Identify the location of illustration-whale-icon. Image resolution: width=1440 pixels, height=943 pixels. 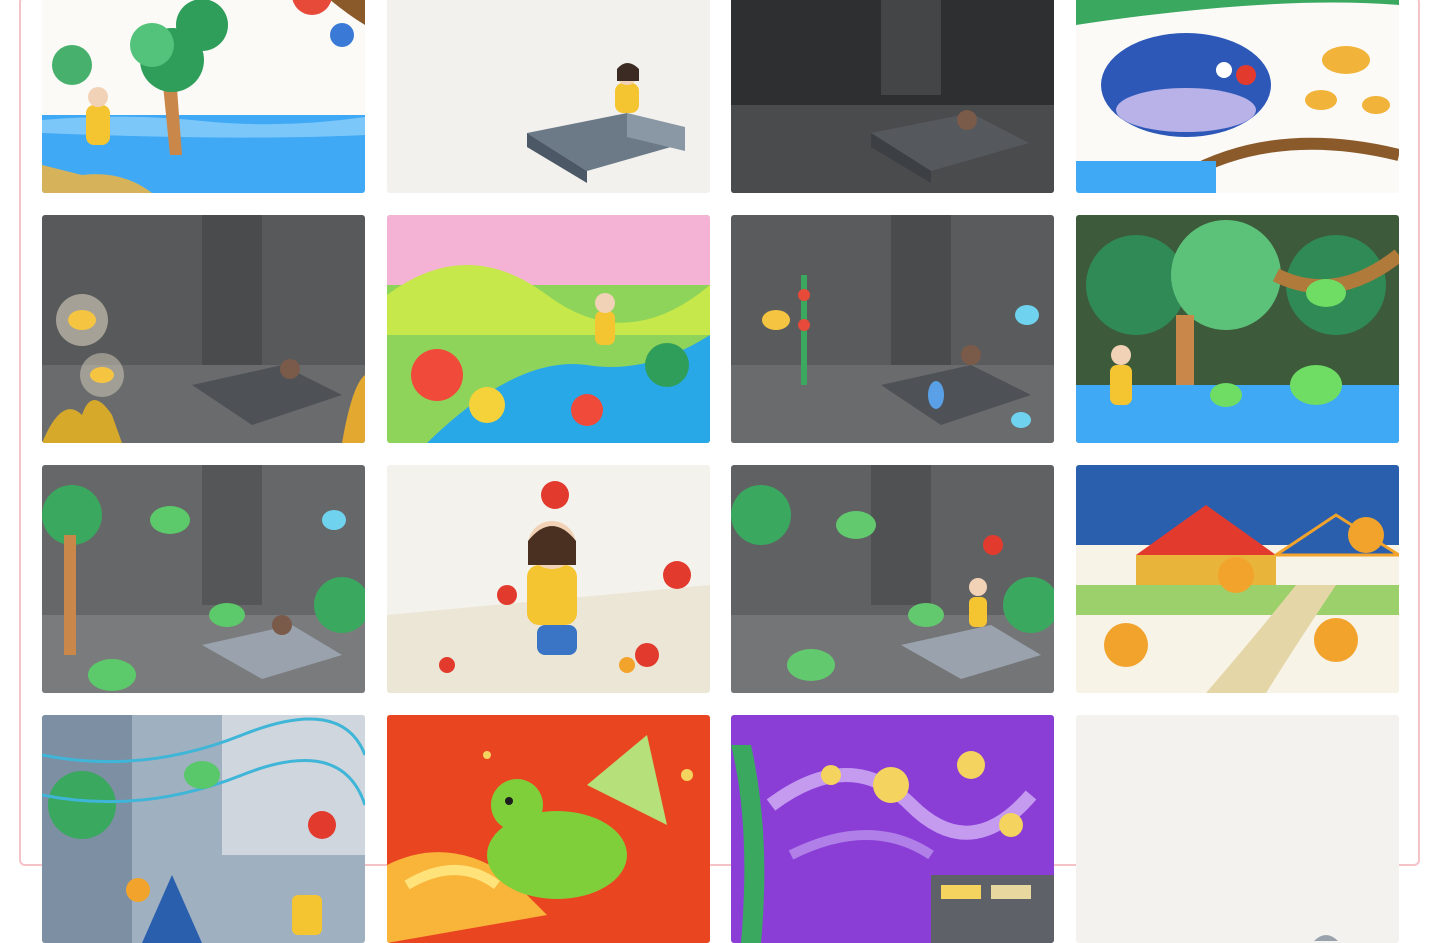
(1237, 96).